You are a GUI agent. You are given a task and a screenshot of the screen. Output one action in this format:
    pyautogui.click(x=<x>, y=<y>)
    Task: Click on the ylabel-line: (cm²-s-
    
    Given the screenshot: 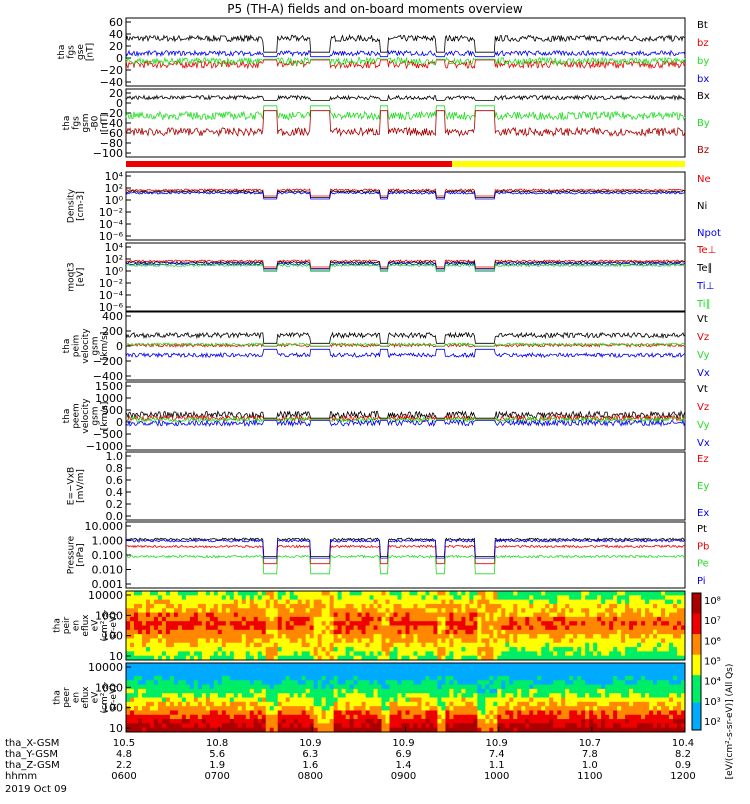 What is the action you would take?
    pyautogui.click(x=105, y=697)
    